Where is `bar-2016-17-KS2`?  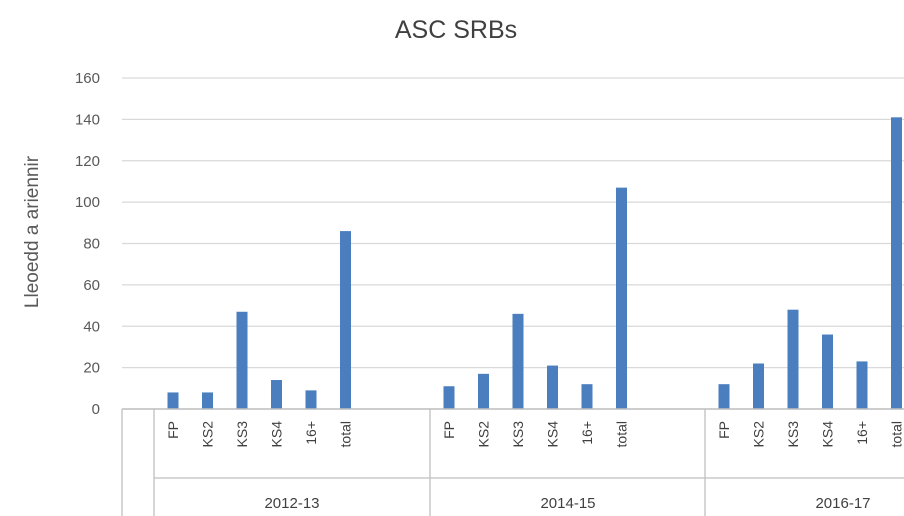 bar-2016-17-KS2 is located at coordinates (758, 386).